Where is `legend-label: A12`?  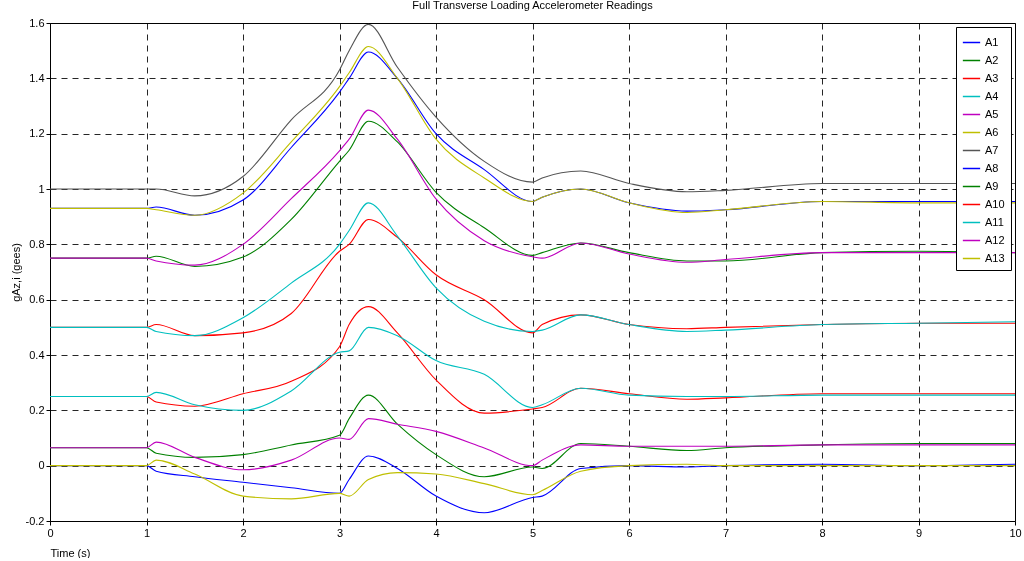
legend-label: A12 is located at coordinates (995, 239).